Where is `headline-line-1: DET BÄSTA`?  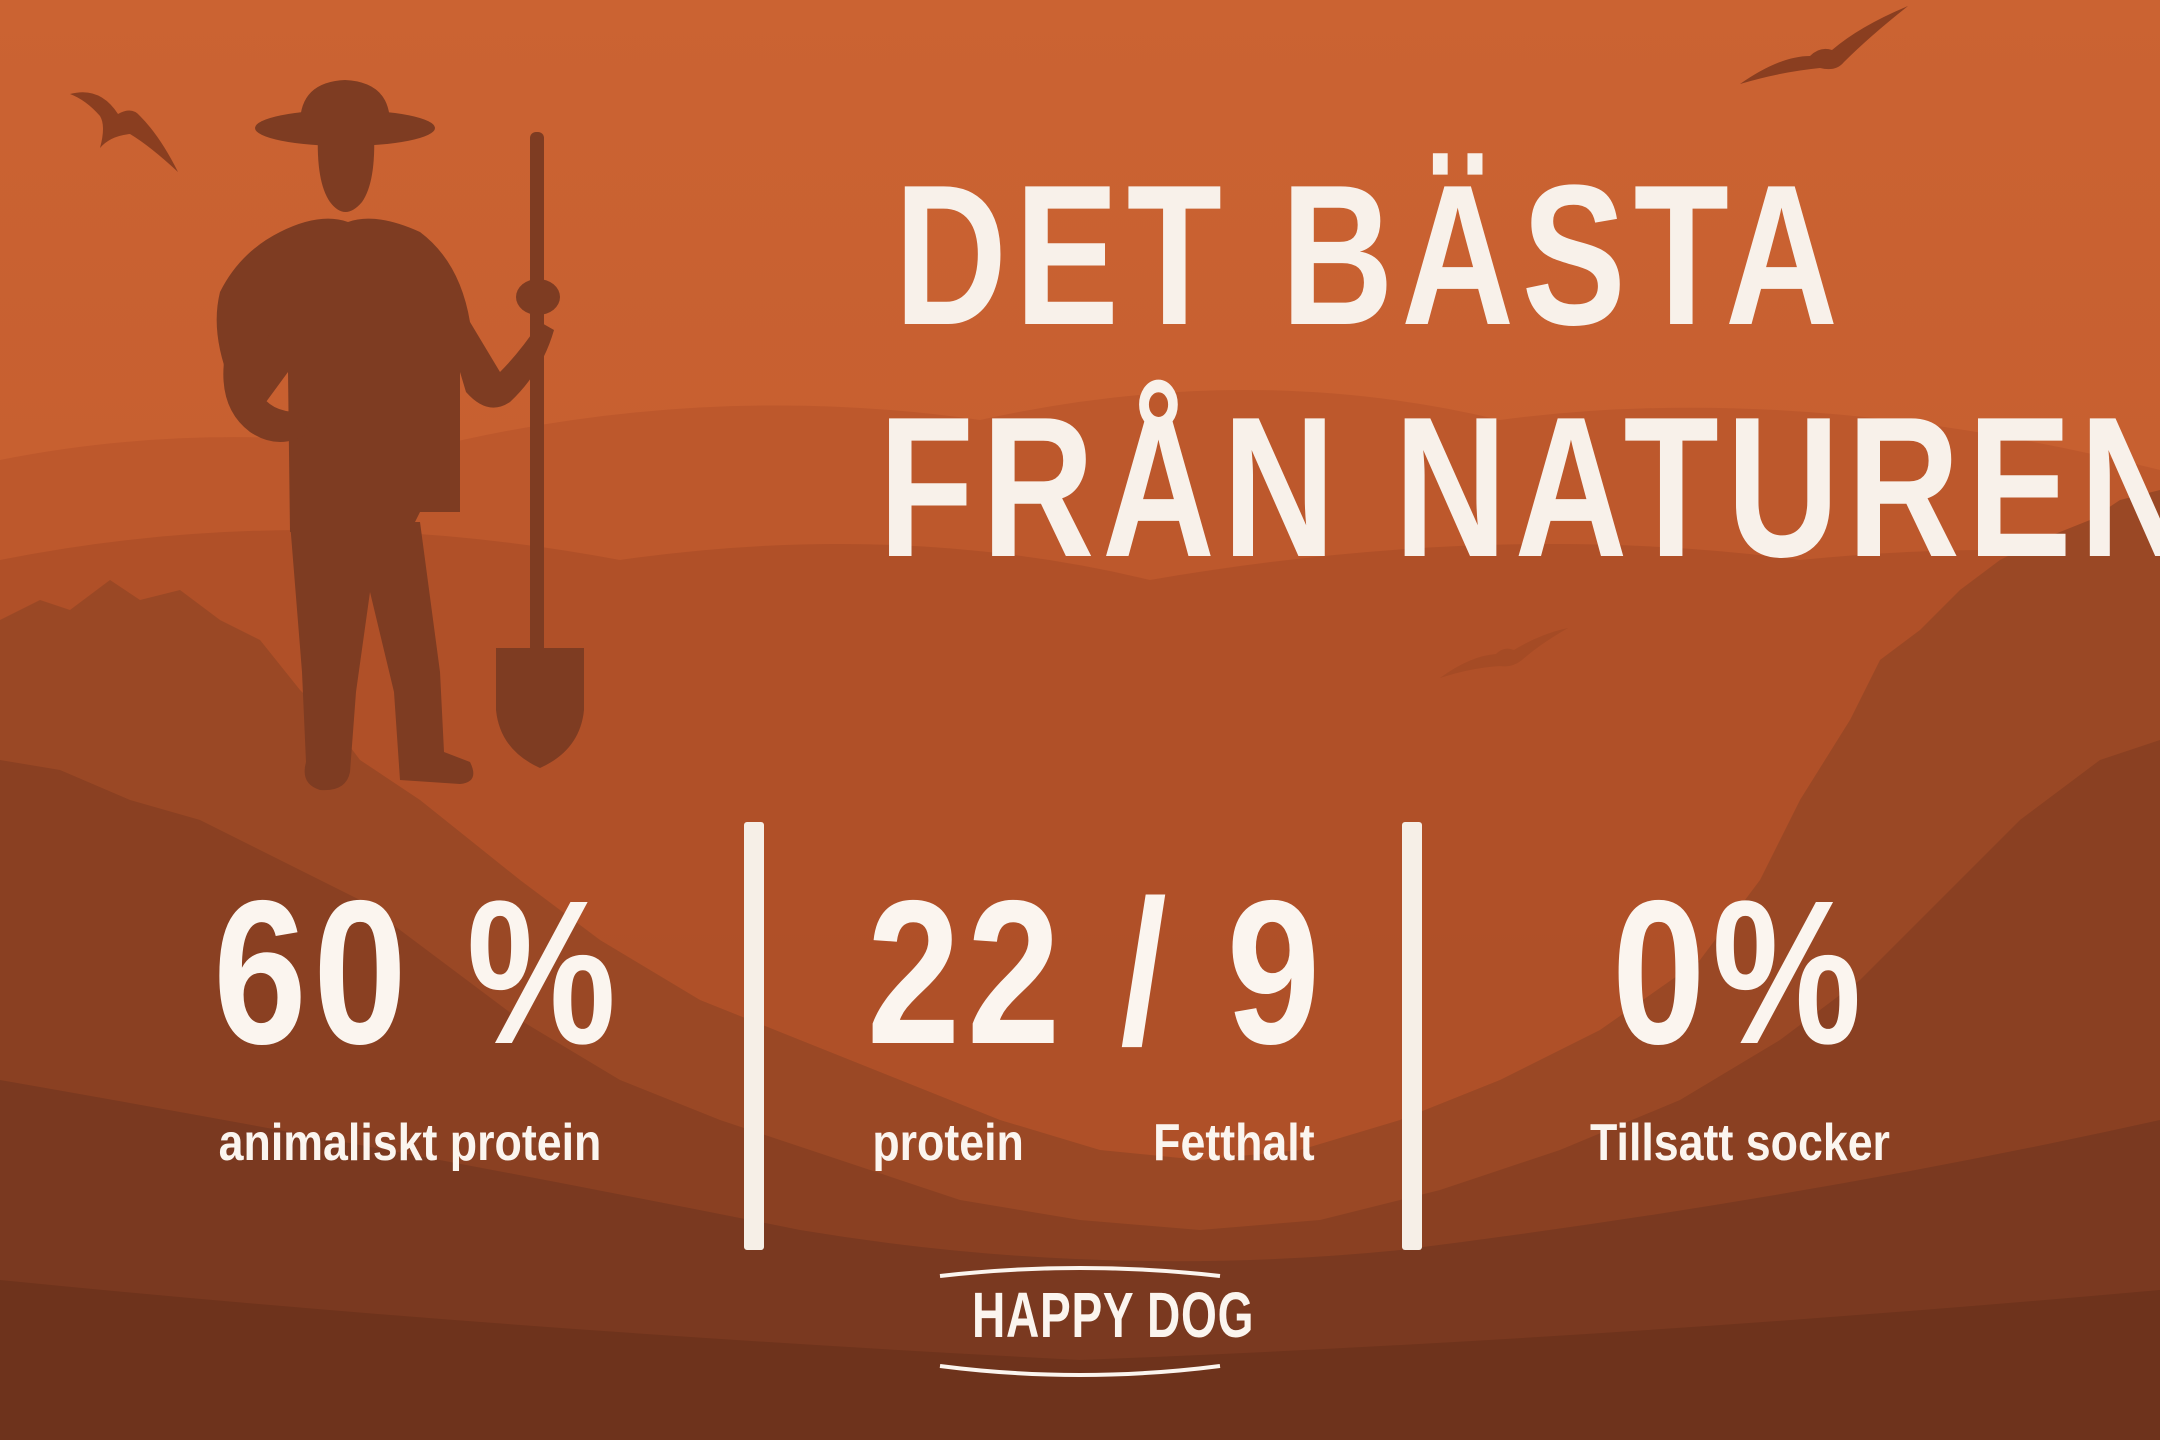
headline-line-1: DET BÄSTA is located at coordinates (1370, 255).